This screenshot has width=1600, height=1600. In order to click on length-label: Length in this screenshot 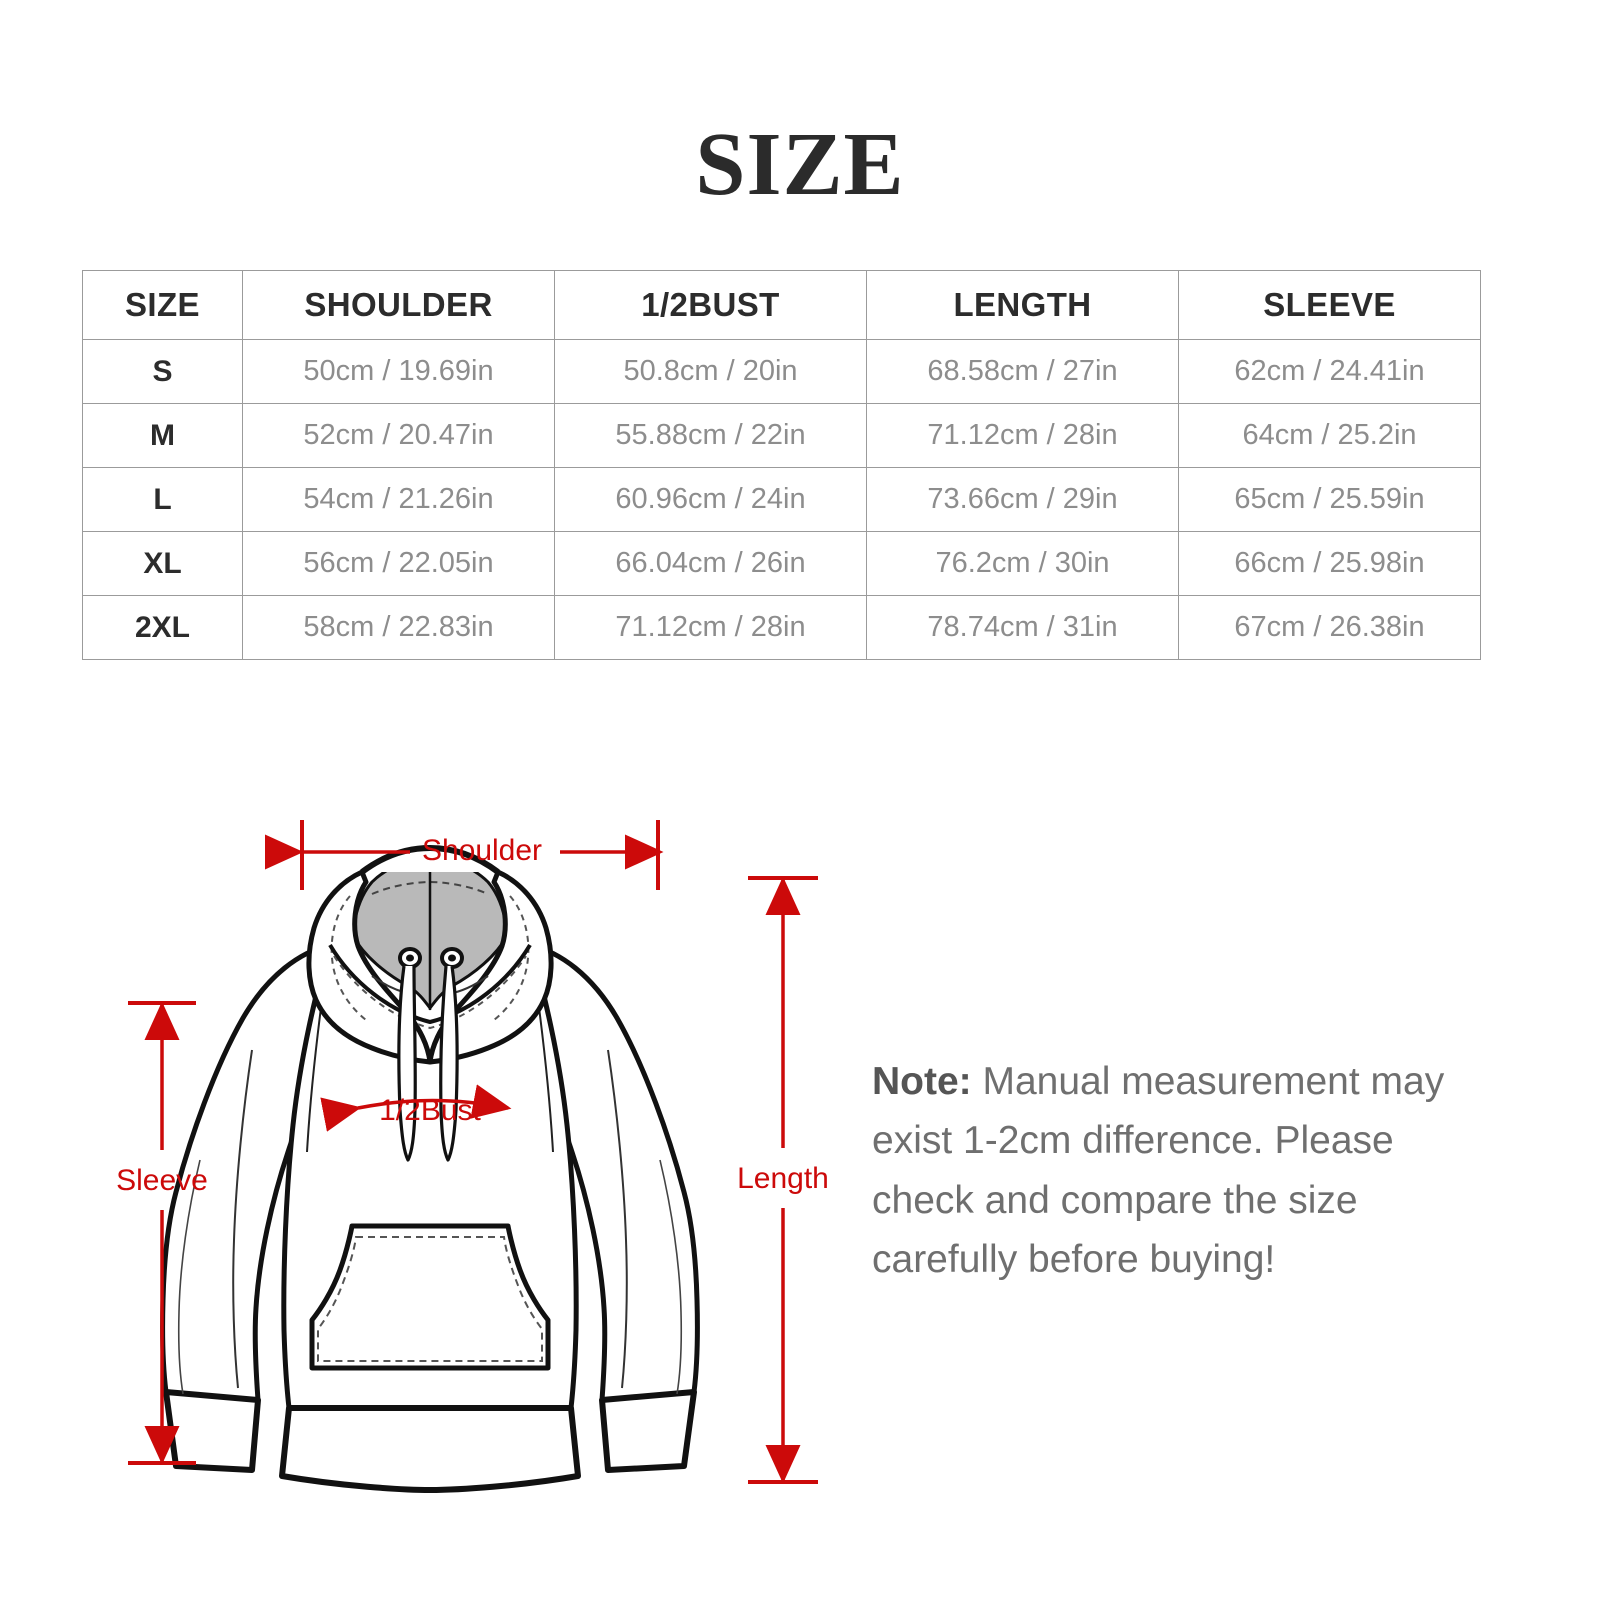, I will do `click(783, 1178)`.